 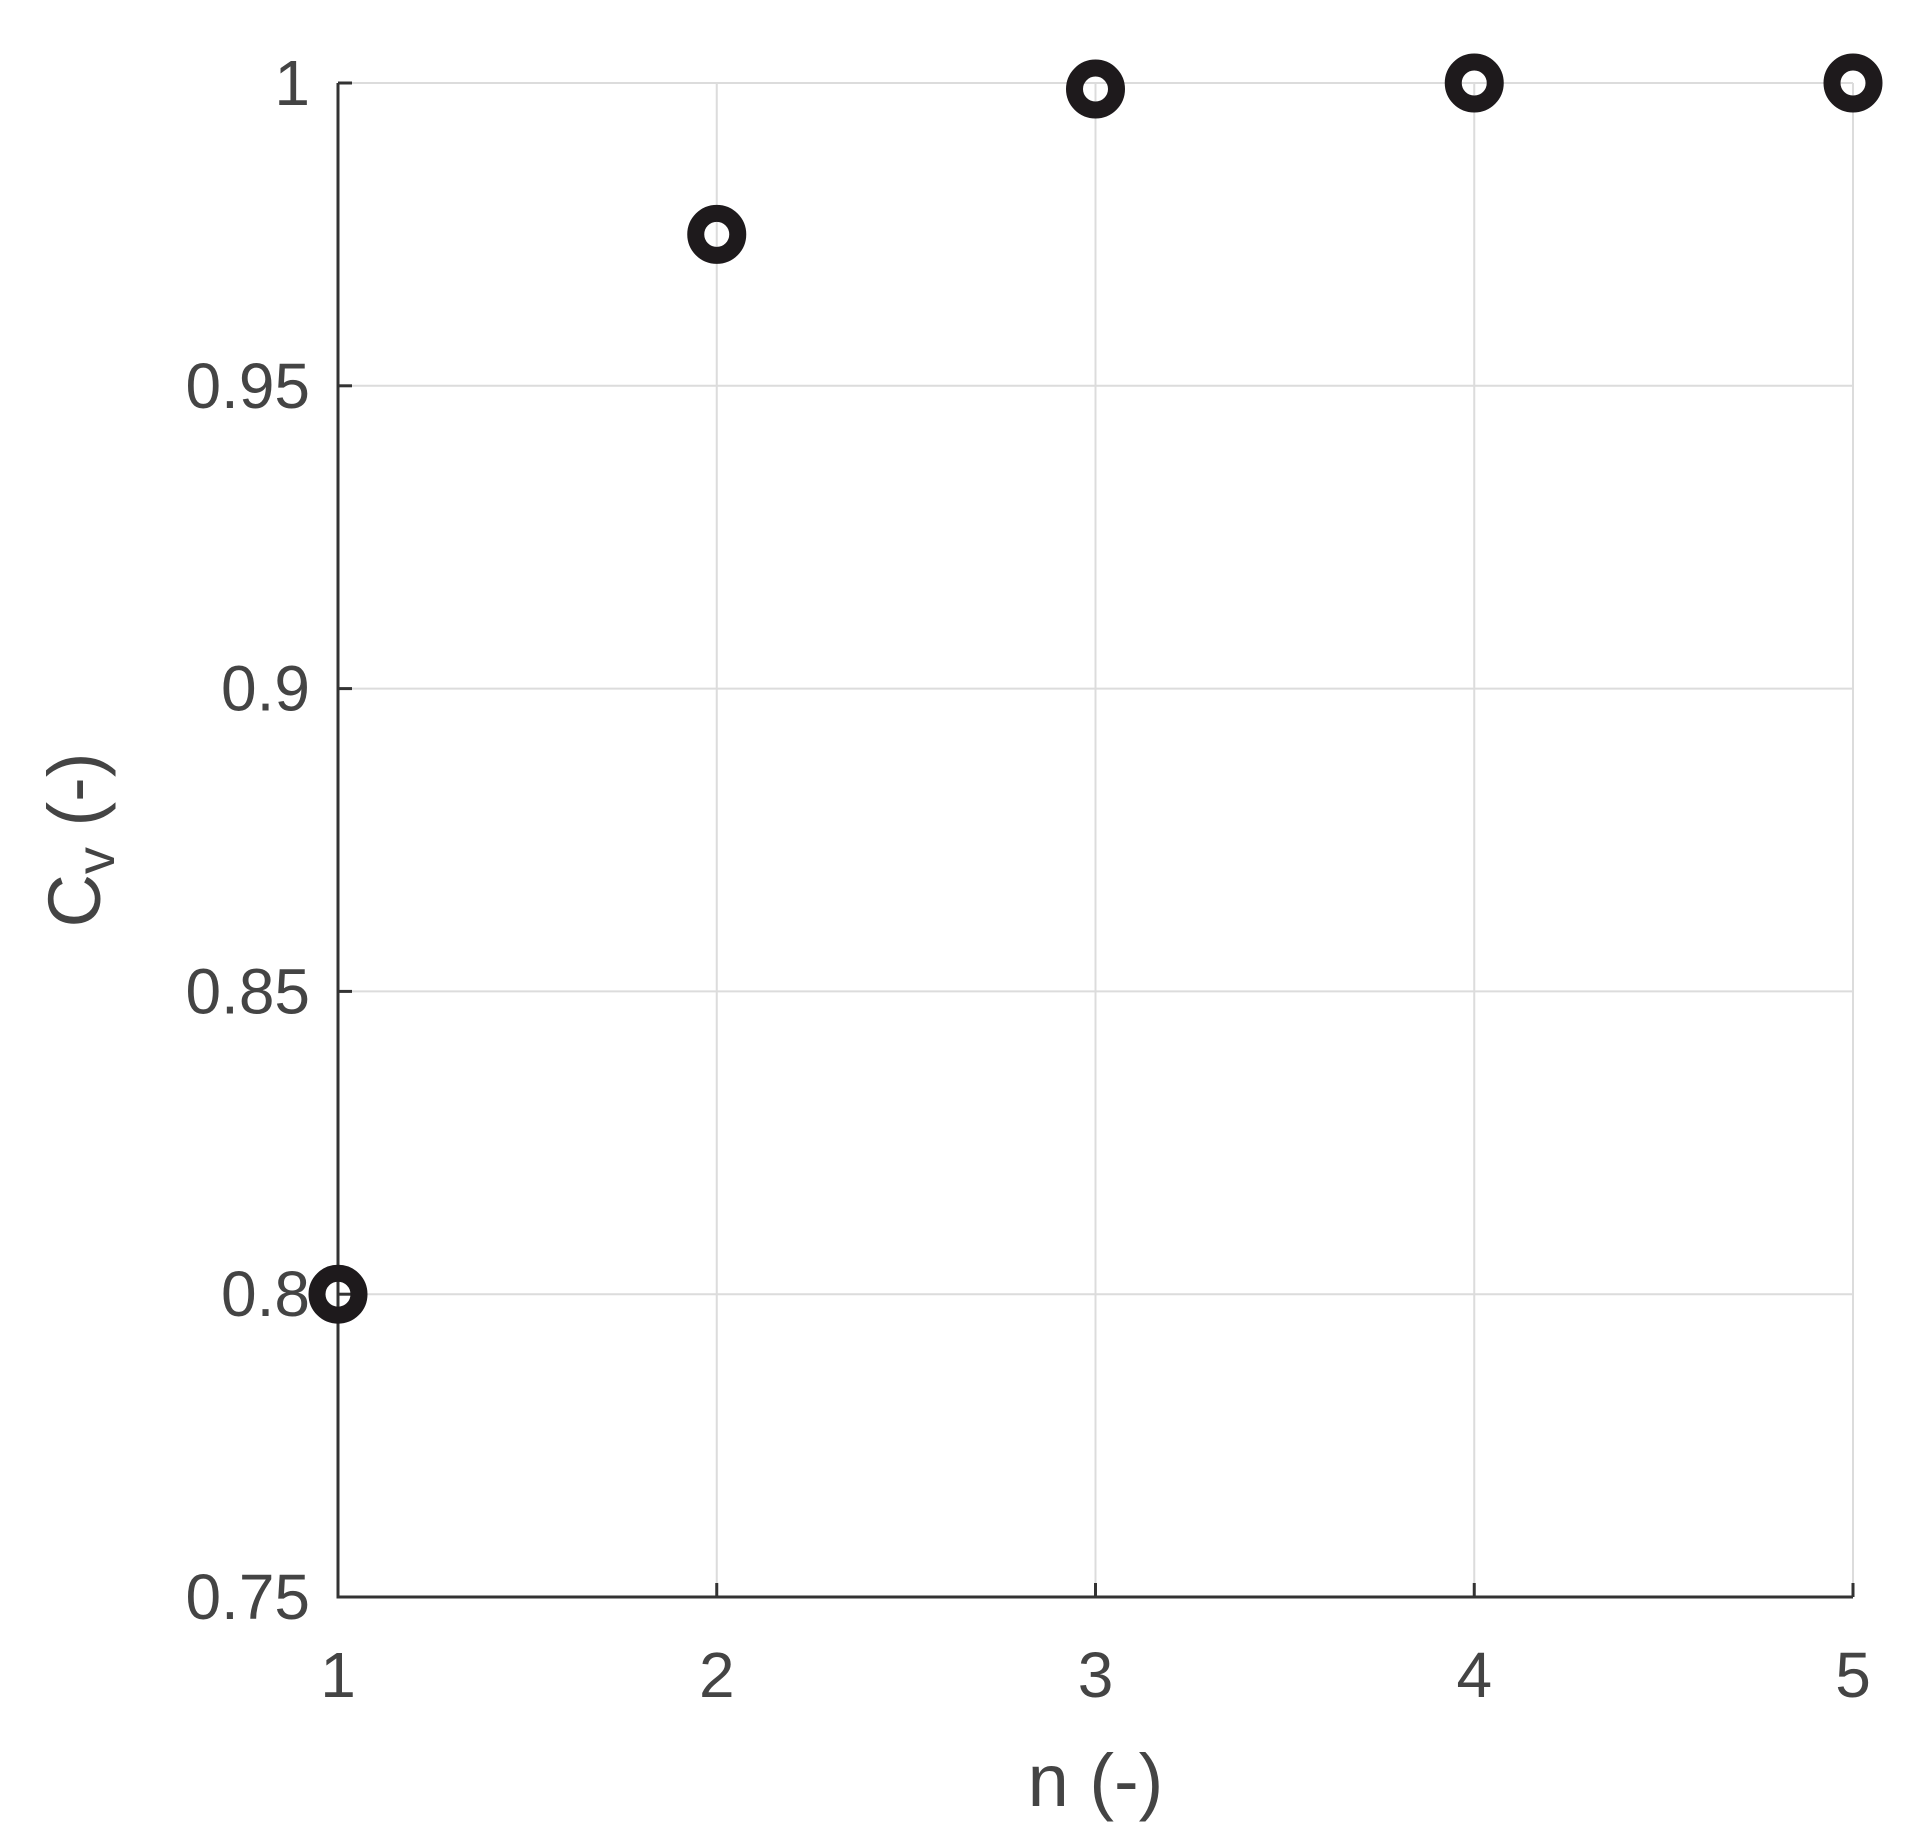 What do you see at coordinates (96, 860) in the screenshot?
I see `y-axis-label-subscript: v` at bounding box center [96, 860].